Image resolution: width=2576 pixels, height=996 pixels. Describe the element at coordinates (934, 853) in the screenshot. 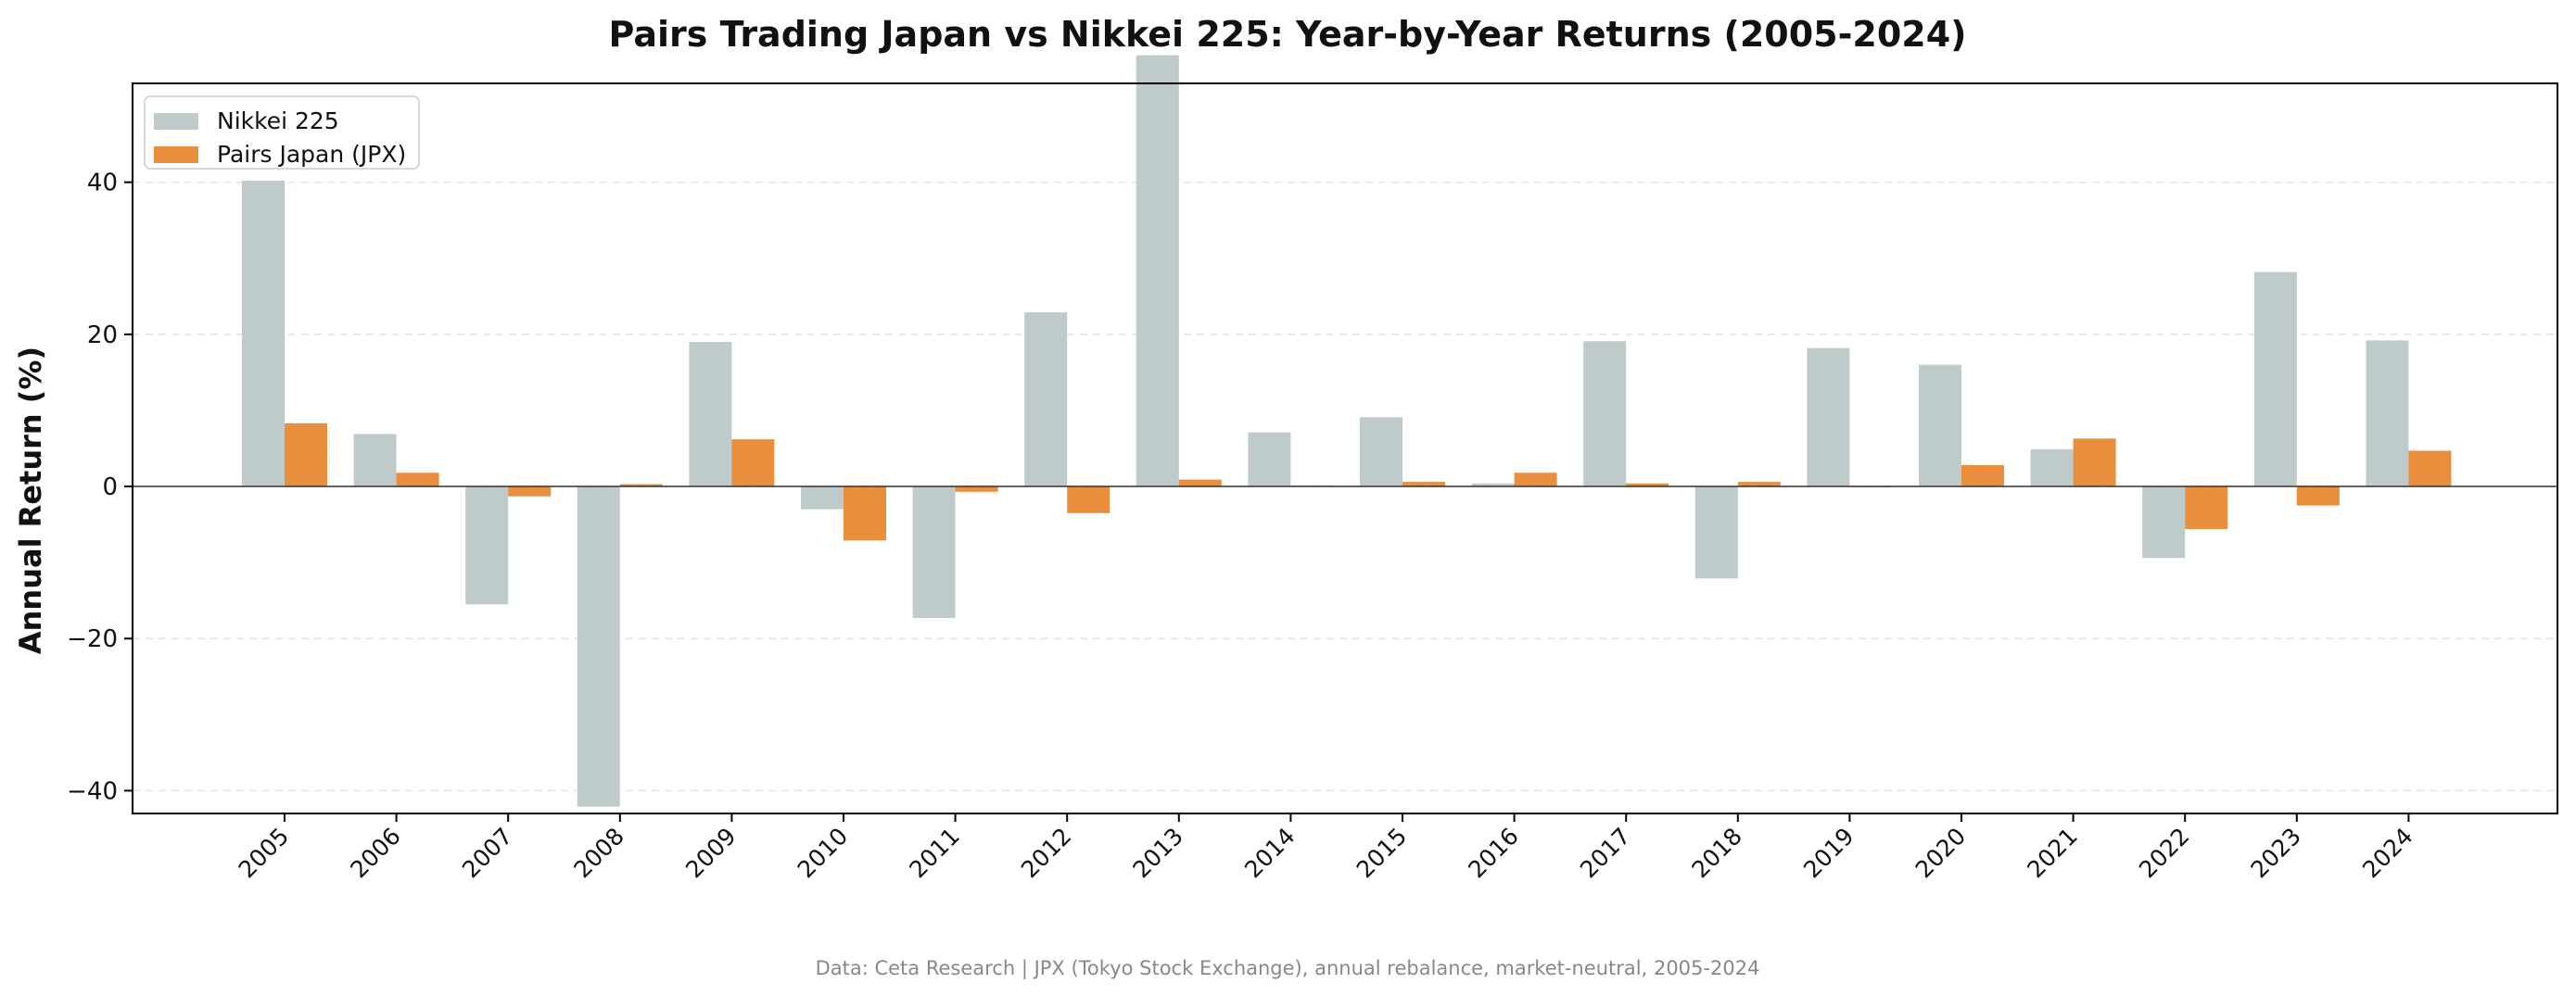

I see `x-tick-label: 2011` at that location.